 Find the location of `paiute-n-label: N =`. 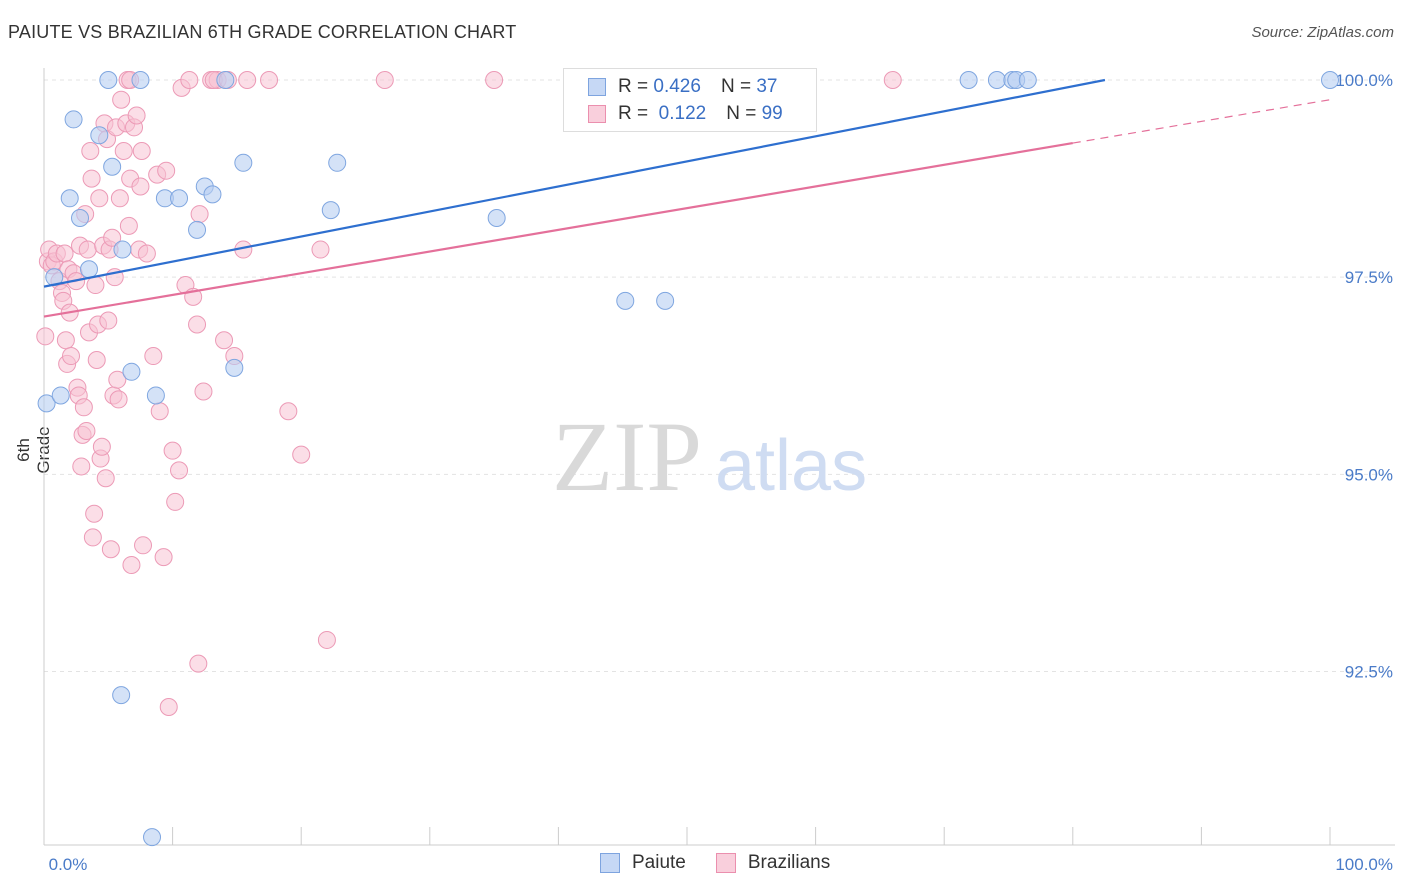

paiute-n-label: N = is located at coordinates (736, 86).